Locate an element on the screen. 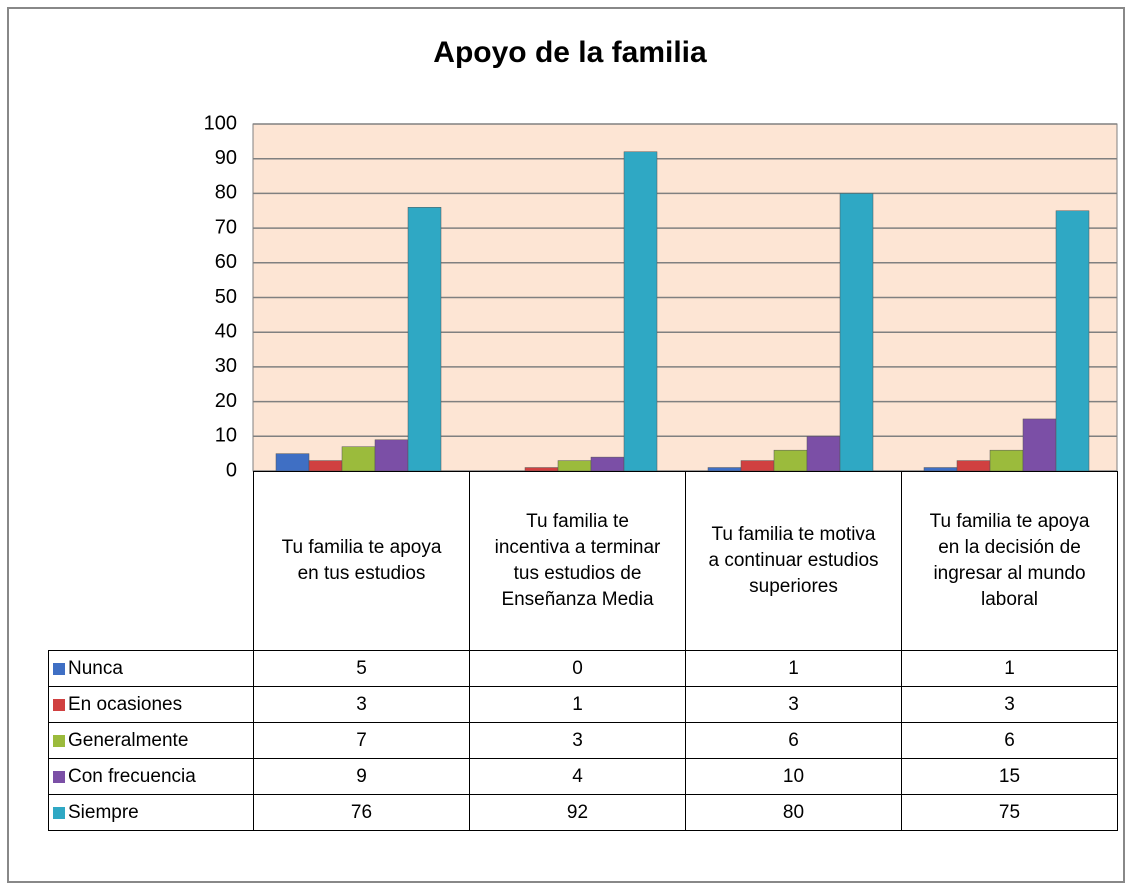 The width and height of the screenshot is (1132, 886). table-value: 10 is located at coordinates (793, 776).